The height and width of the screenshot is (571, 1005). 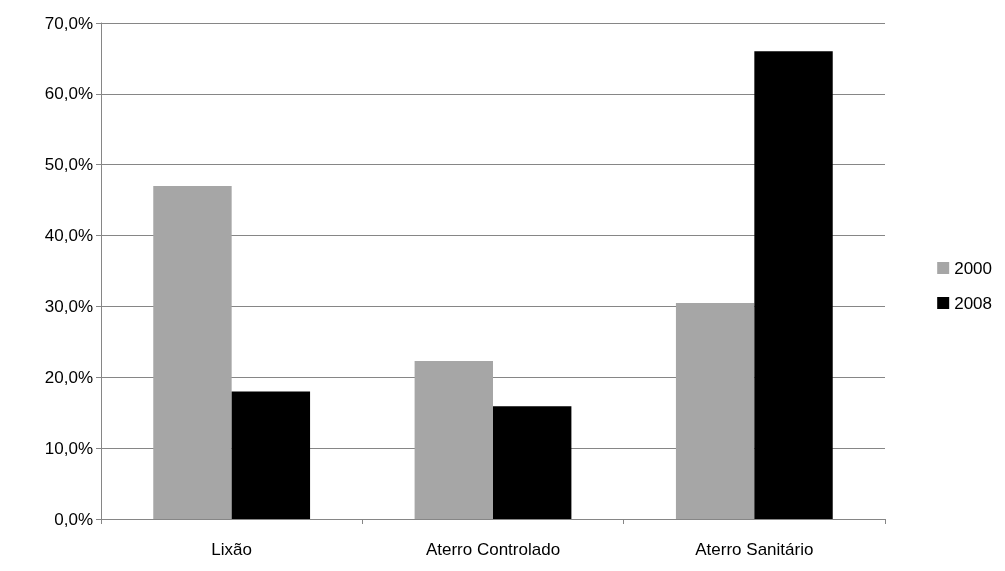 What do you see at coordinates (68, 448) in the screenshot?
I see `y-tick-label: 10,0%` at bounding box center [68, 448].